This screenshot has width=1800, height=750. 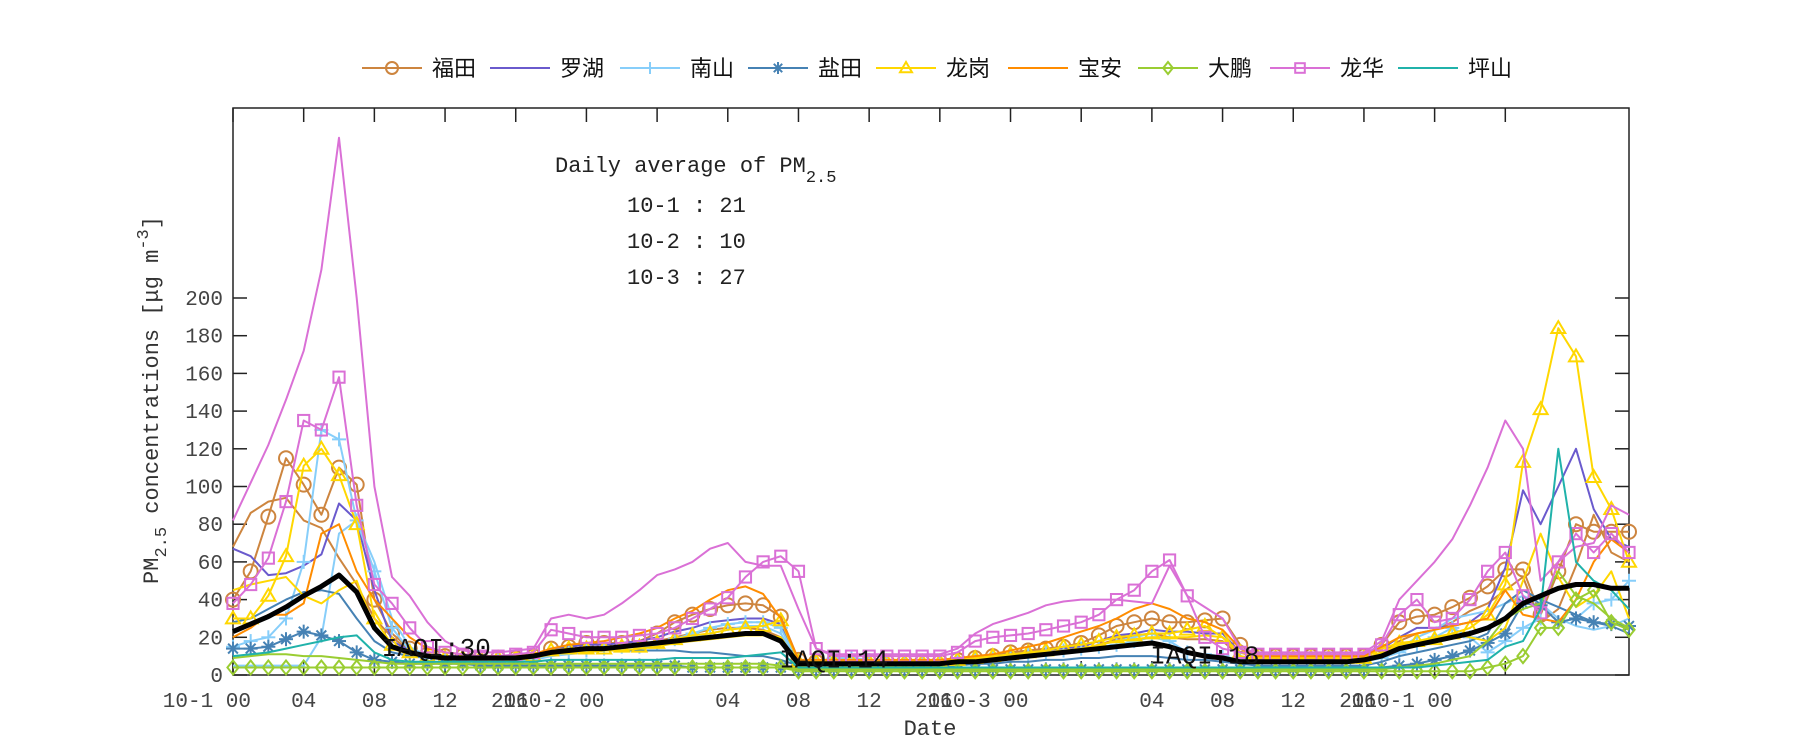 What do you see at coordinates (1327, 69) in the screenshot?
I see `legend-item: 龙华` at bounding box center [1327, 69].